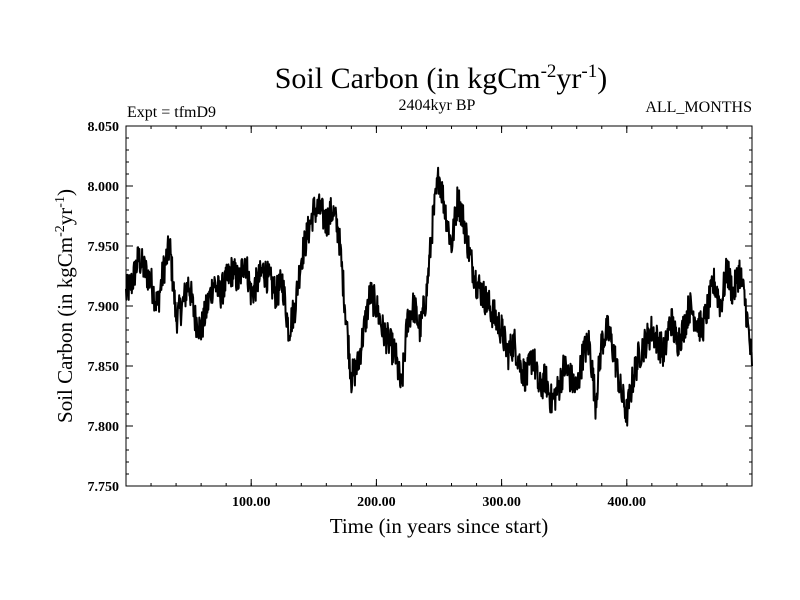 This screenshot has height=600, width=800. What do you see at coordinates (251, 502) in the screenshot?
I see `x-tick-label: 100.00` at bounding box center [251, 502].